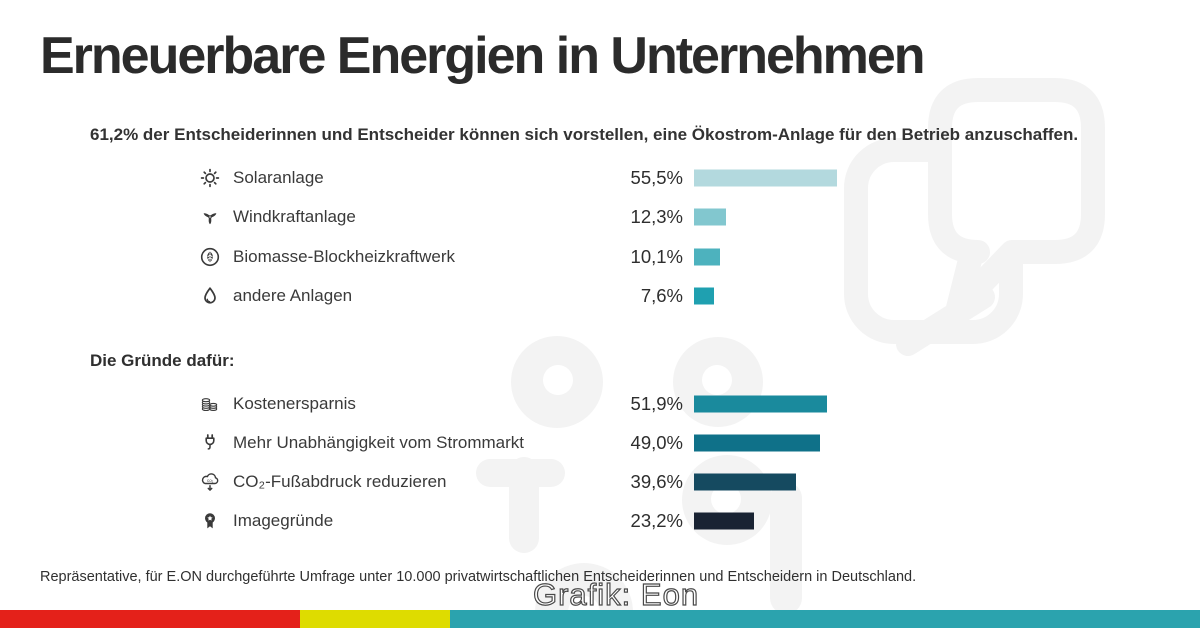 This screenshot has width=1200, height=628. Describe the element at coordinates (379, 442) in the screenshot. I see `category-label: Mehr Unabhängigkeit vom Strommarkt` at that location.